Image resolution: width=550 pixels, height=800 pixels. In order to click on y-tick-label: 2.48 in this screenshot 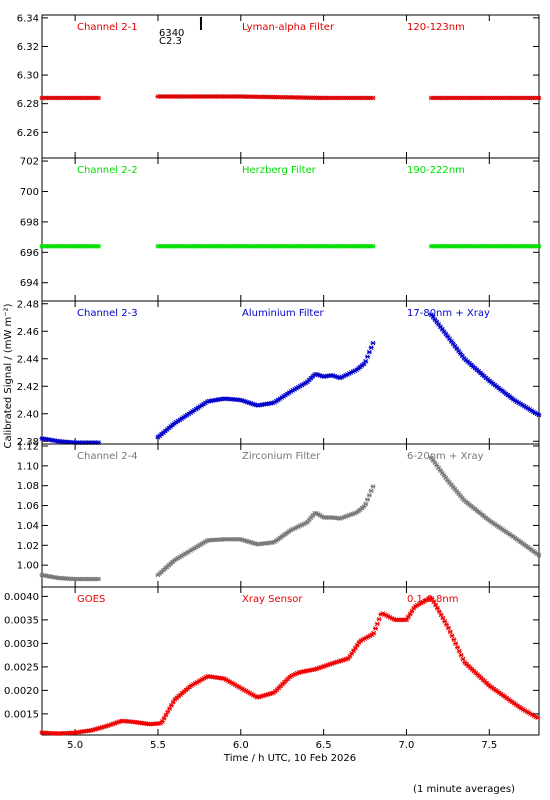, I will do `click(28, 304)`.